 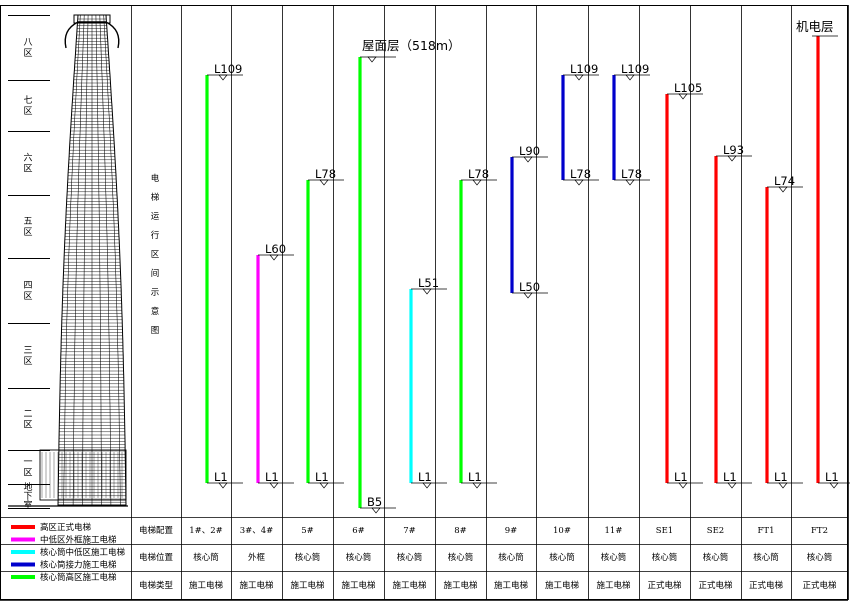 What do you see at coordinates (307, 531) in the screenshot?
I see `table-cell-config: 5#` at bounding box center [307, 531].